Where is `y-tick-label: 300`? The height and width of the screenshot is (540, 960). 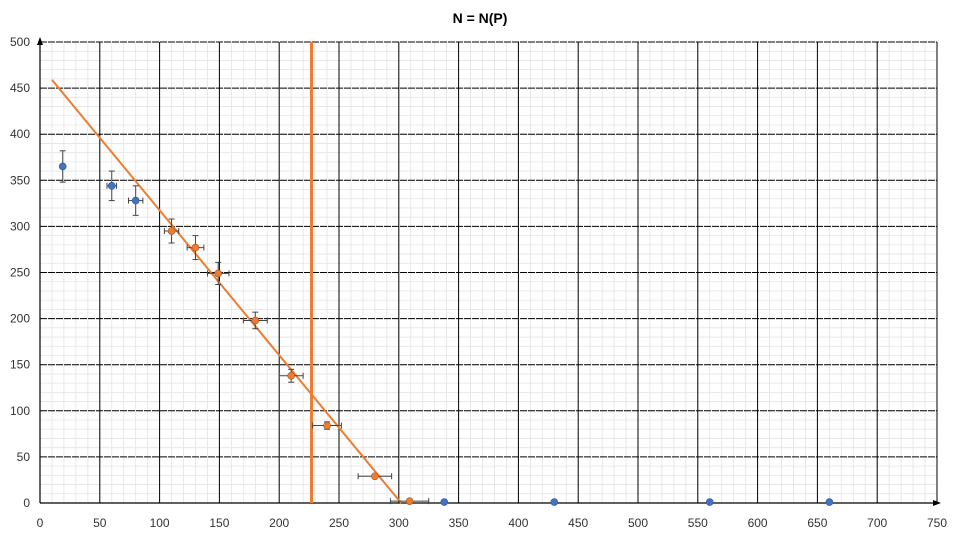 y-tick-label: 300 is located at coordinates (20, 226).